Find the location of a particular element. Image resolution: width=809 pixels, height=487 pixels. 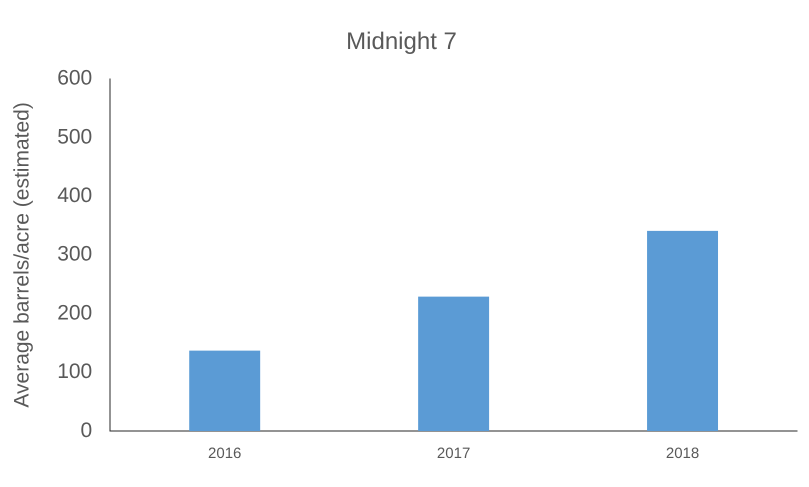

y-tick-label: 600 is located at coordinates (74, 78).